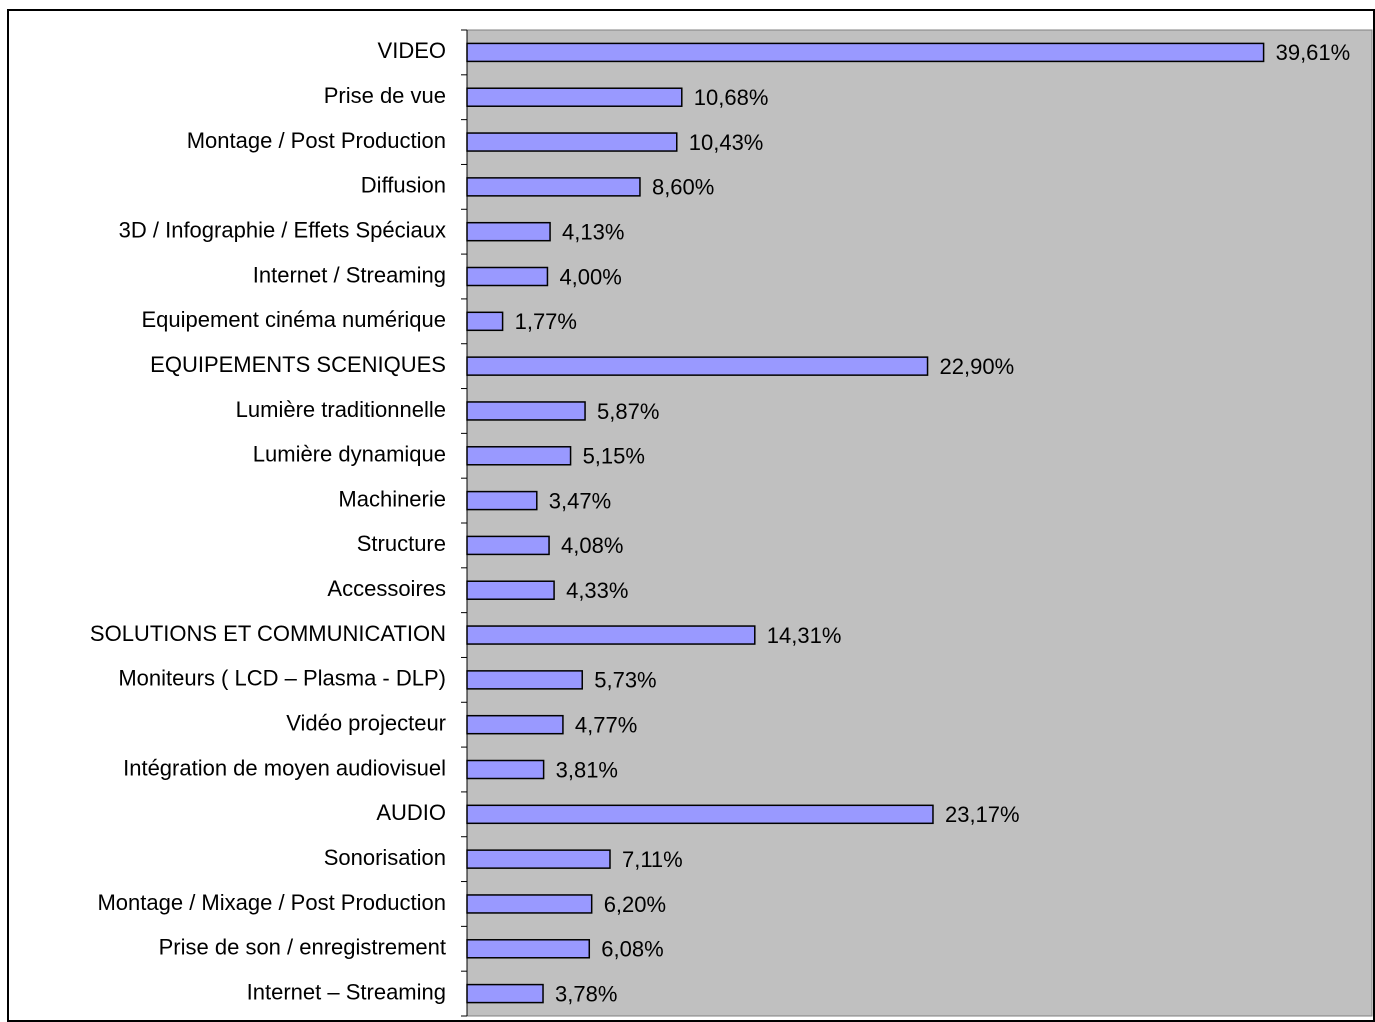  Describe the element at coordinates (683, 187) in the screenshot. I see `value-label: 8,60%` at that location.